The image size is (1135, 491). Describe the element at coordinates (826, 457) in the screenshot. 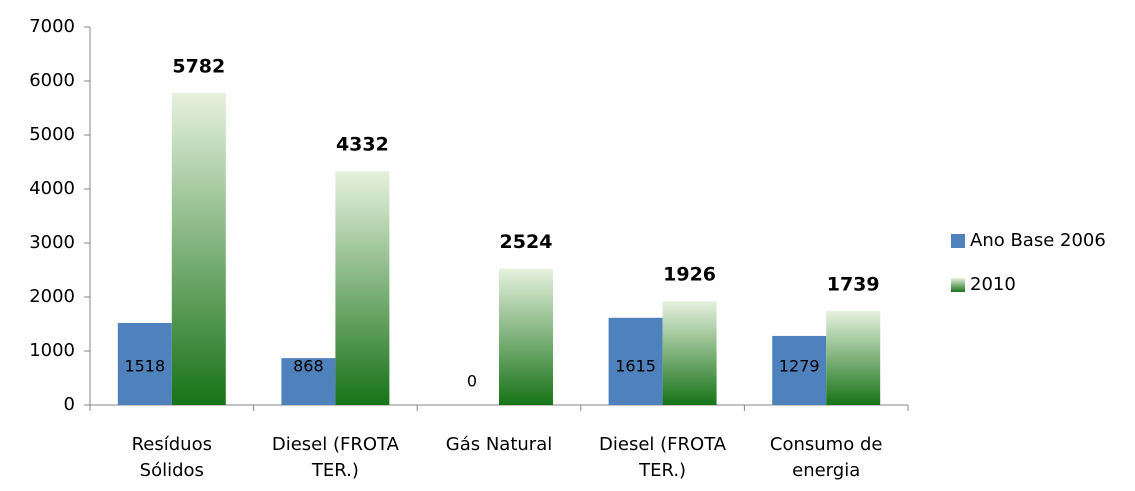

I see `x-tick-label: Consumo de energia` at that location.